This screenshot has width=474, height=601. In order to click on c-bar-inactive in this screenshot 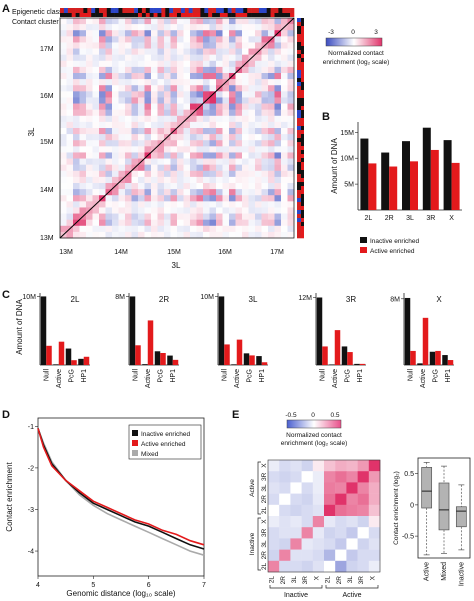, I will do `click(81, 361)`.